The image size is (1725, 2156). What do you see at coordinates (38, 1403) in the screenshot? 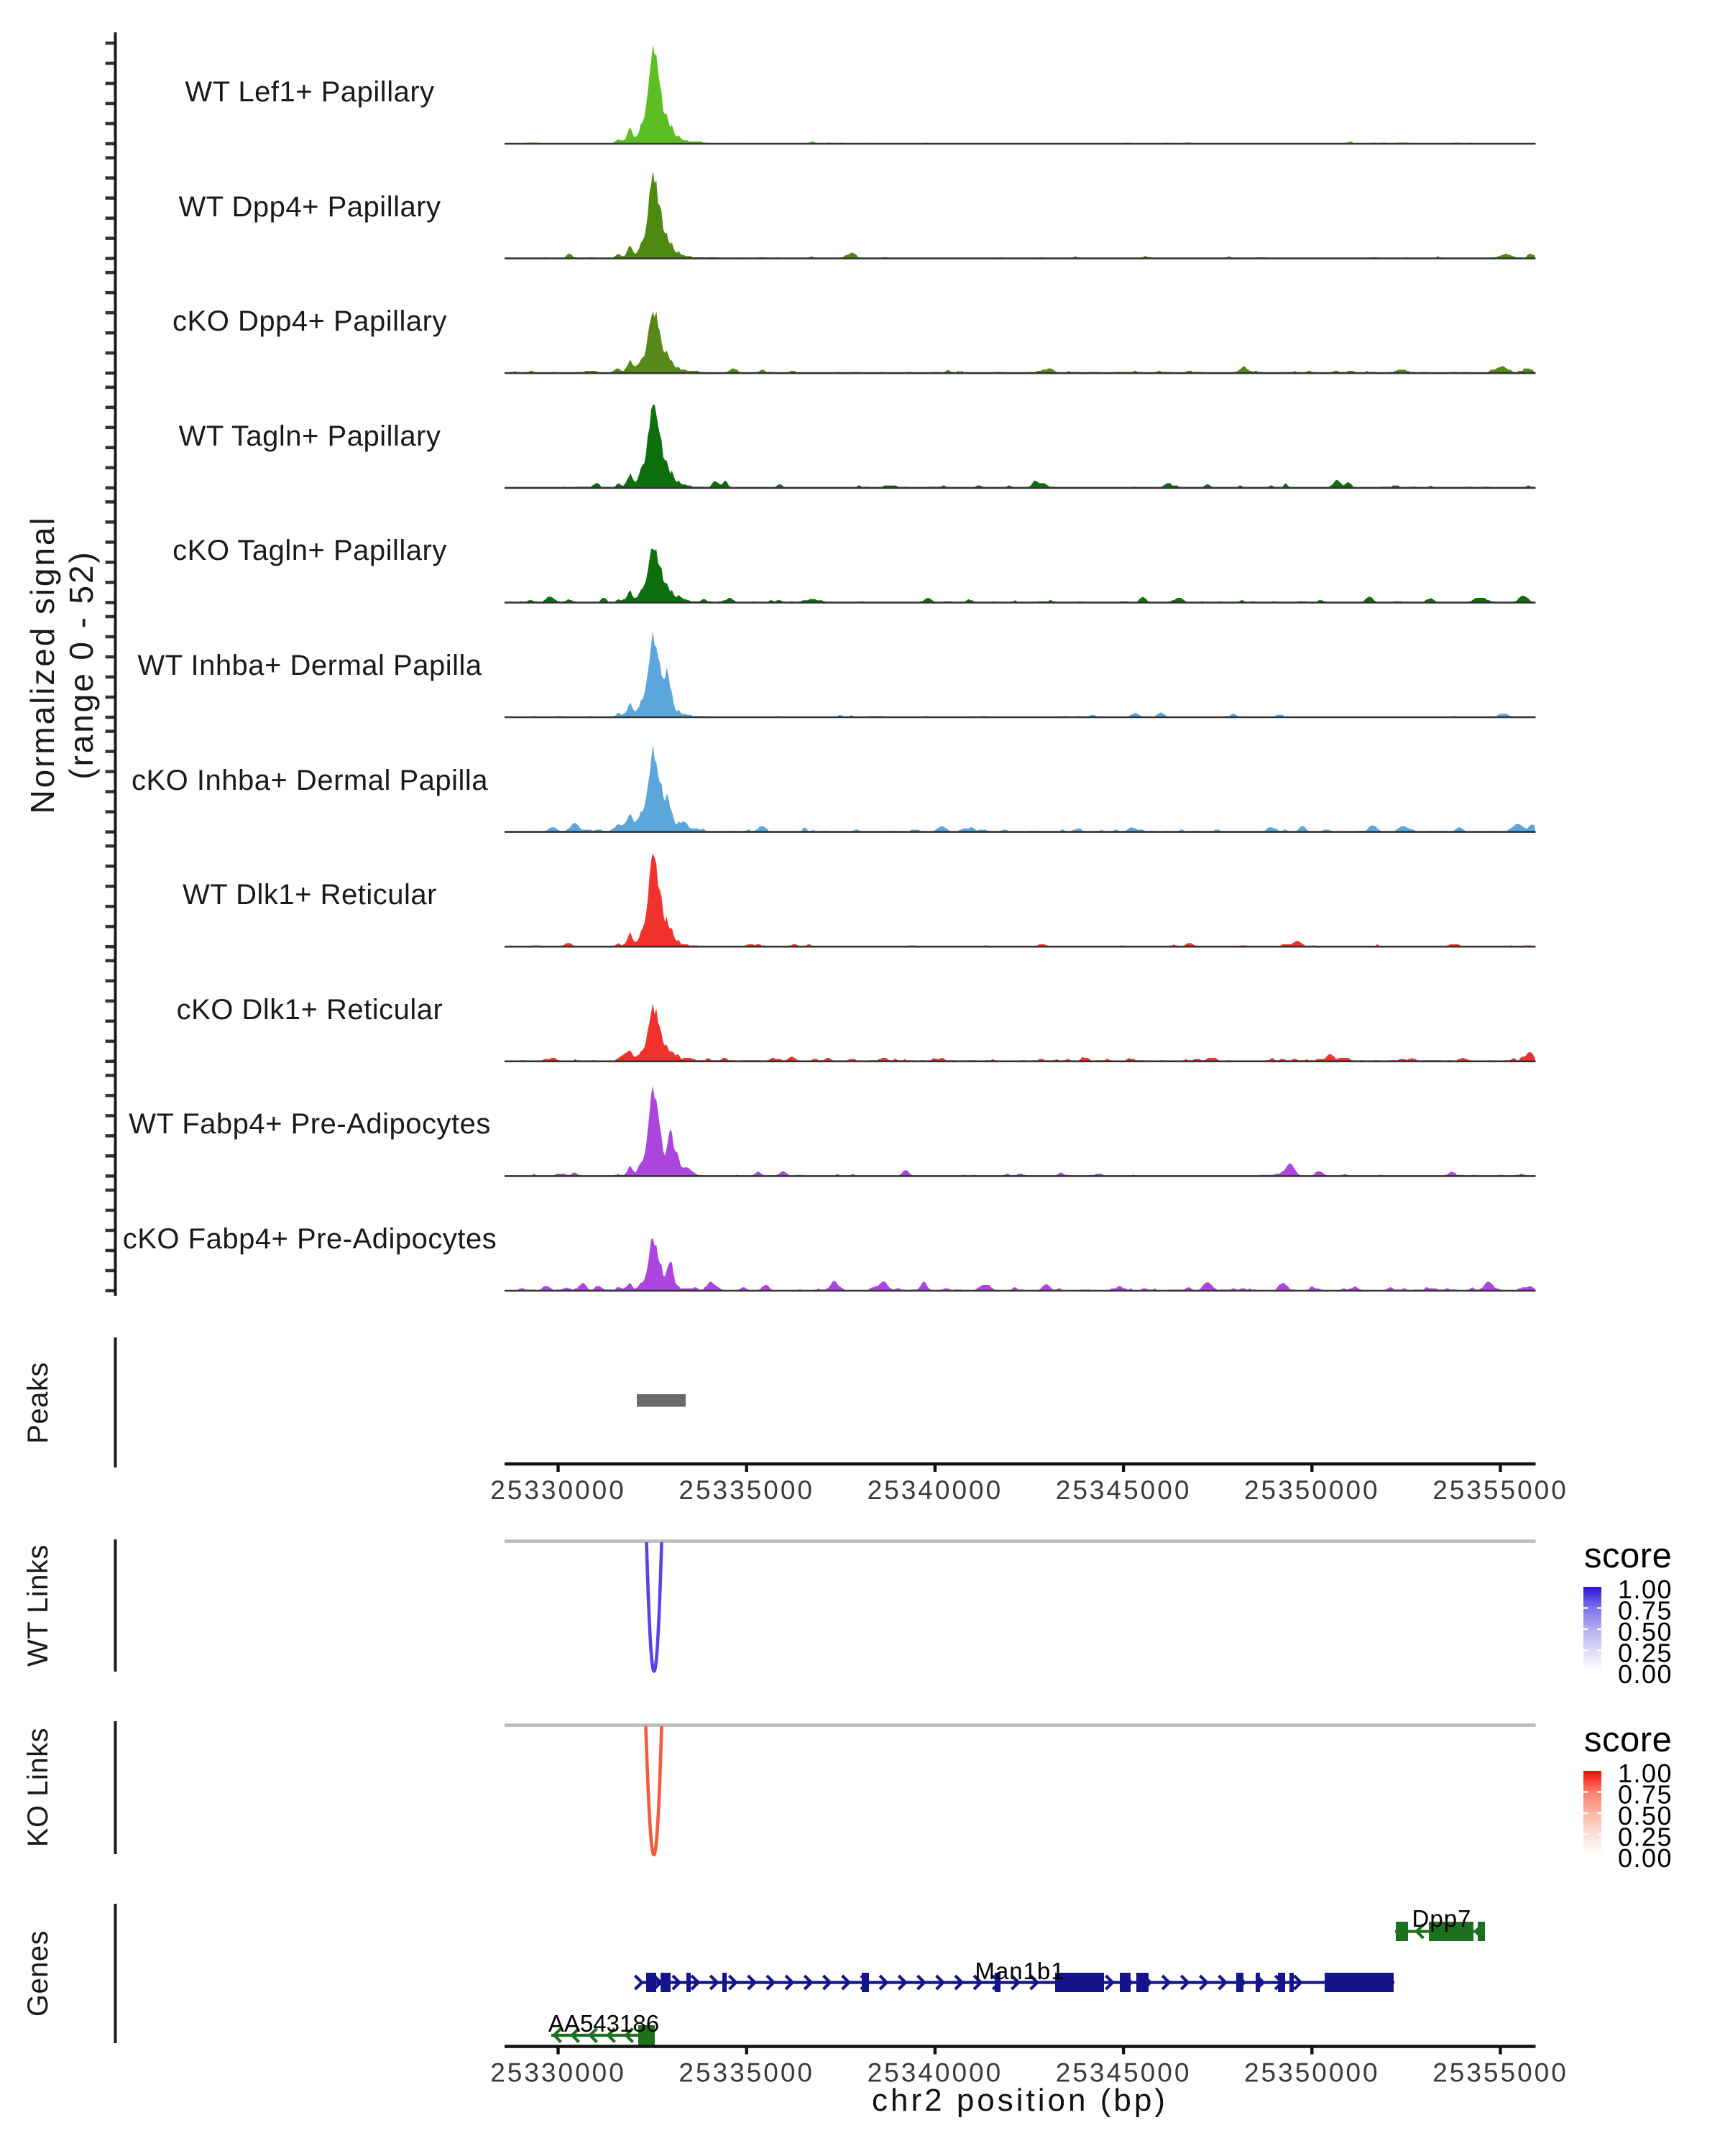
I see `svg-text: Peaks` at bounding box center [38, 1403].